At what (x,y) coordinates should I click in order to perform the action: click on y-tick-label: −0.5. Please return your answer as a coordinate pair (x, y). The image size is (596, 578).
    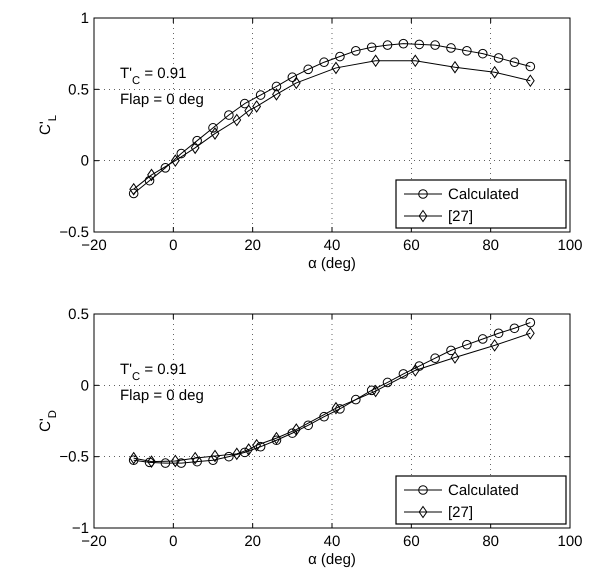
    Looking at the image, I should click on (74, 457).